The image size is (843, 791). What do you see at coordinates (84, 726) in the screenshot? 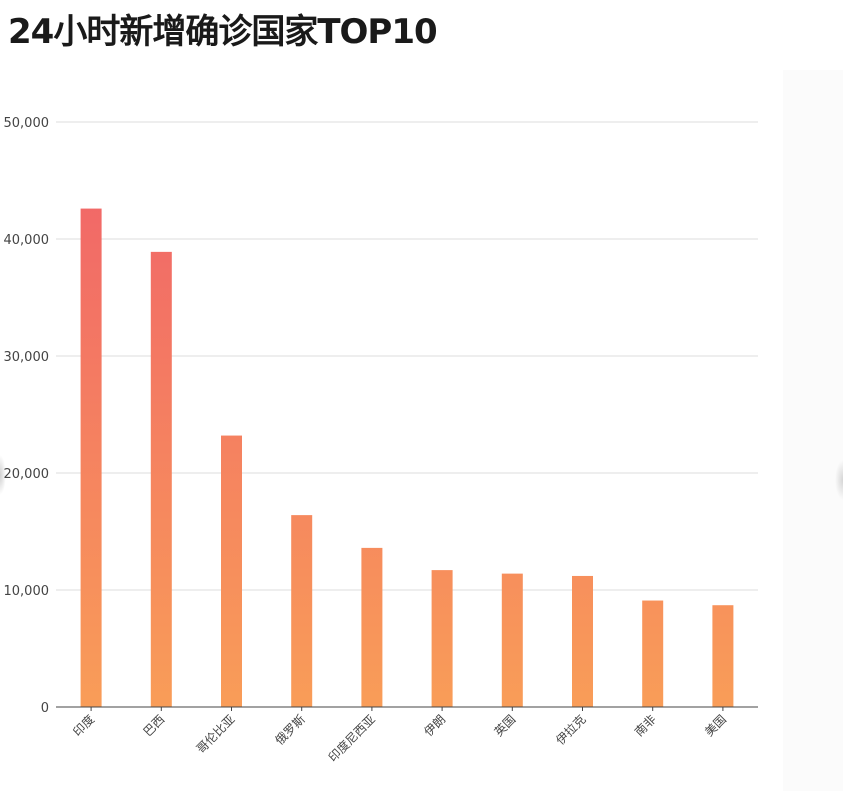
I see `x-tick-label: 印度` at bounding box center [84, 726].